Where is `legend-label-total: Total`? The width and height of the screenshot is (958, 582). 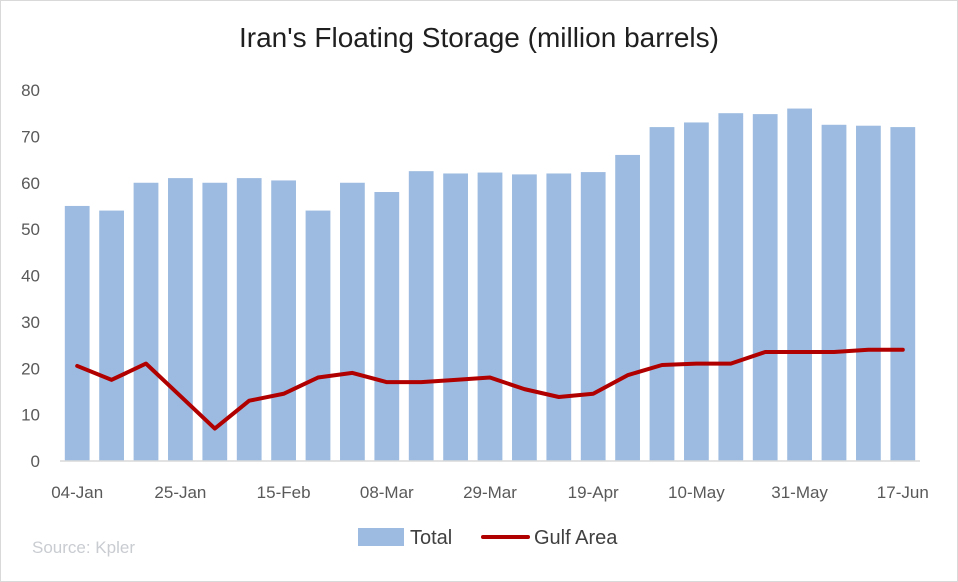
legend-label-total: Total is located at coordinates (431, 538).